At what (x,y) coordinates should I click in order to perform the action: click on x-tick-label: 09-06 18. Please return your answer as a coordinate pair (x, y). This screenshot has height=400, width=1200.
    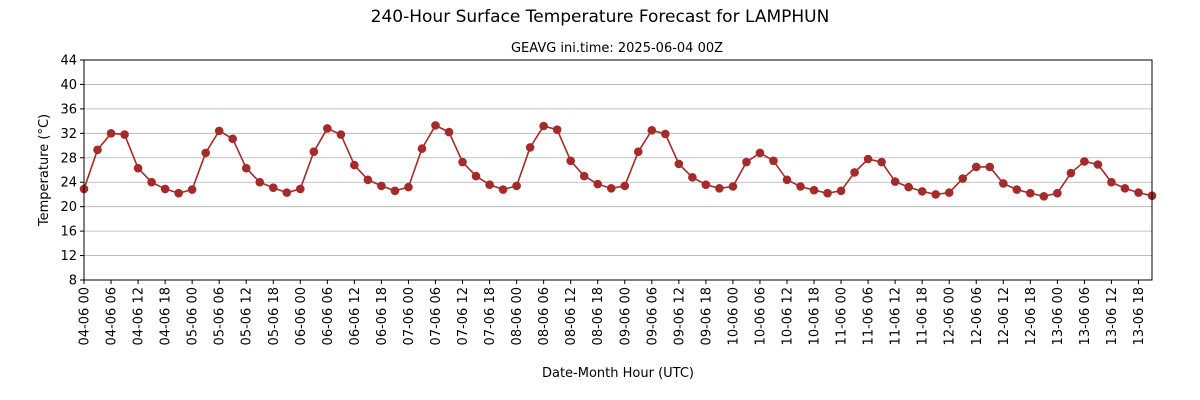
    Looking at the image, I should click on (706, 316).